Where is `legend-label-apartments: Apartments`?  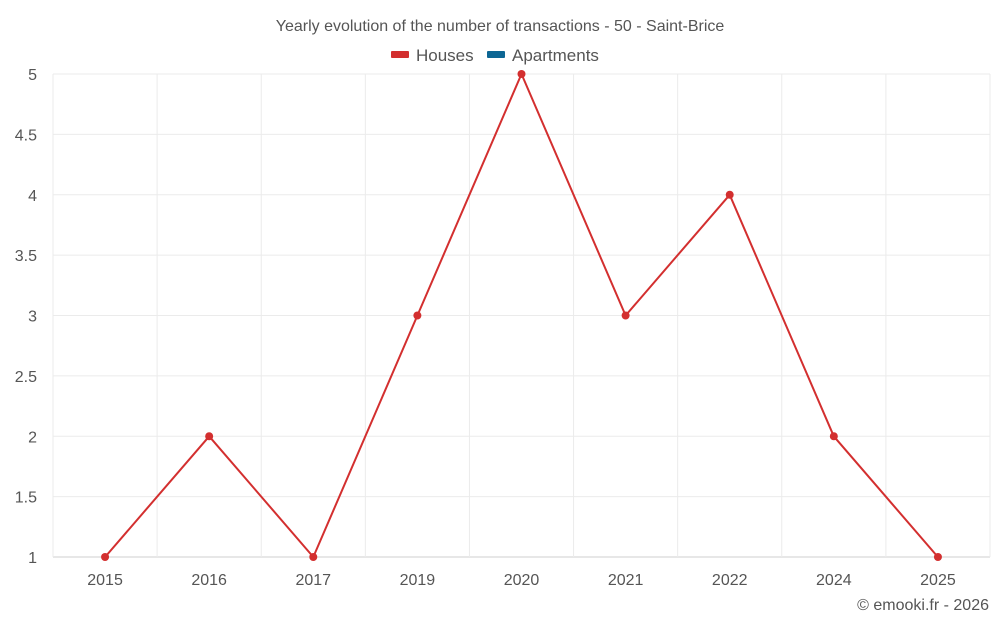 legend-label-apartments: Apartments is located at coordinates (555, 55).